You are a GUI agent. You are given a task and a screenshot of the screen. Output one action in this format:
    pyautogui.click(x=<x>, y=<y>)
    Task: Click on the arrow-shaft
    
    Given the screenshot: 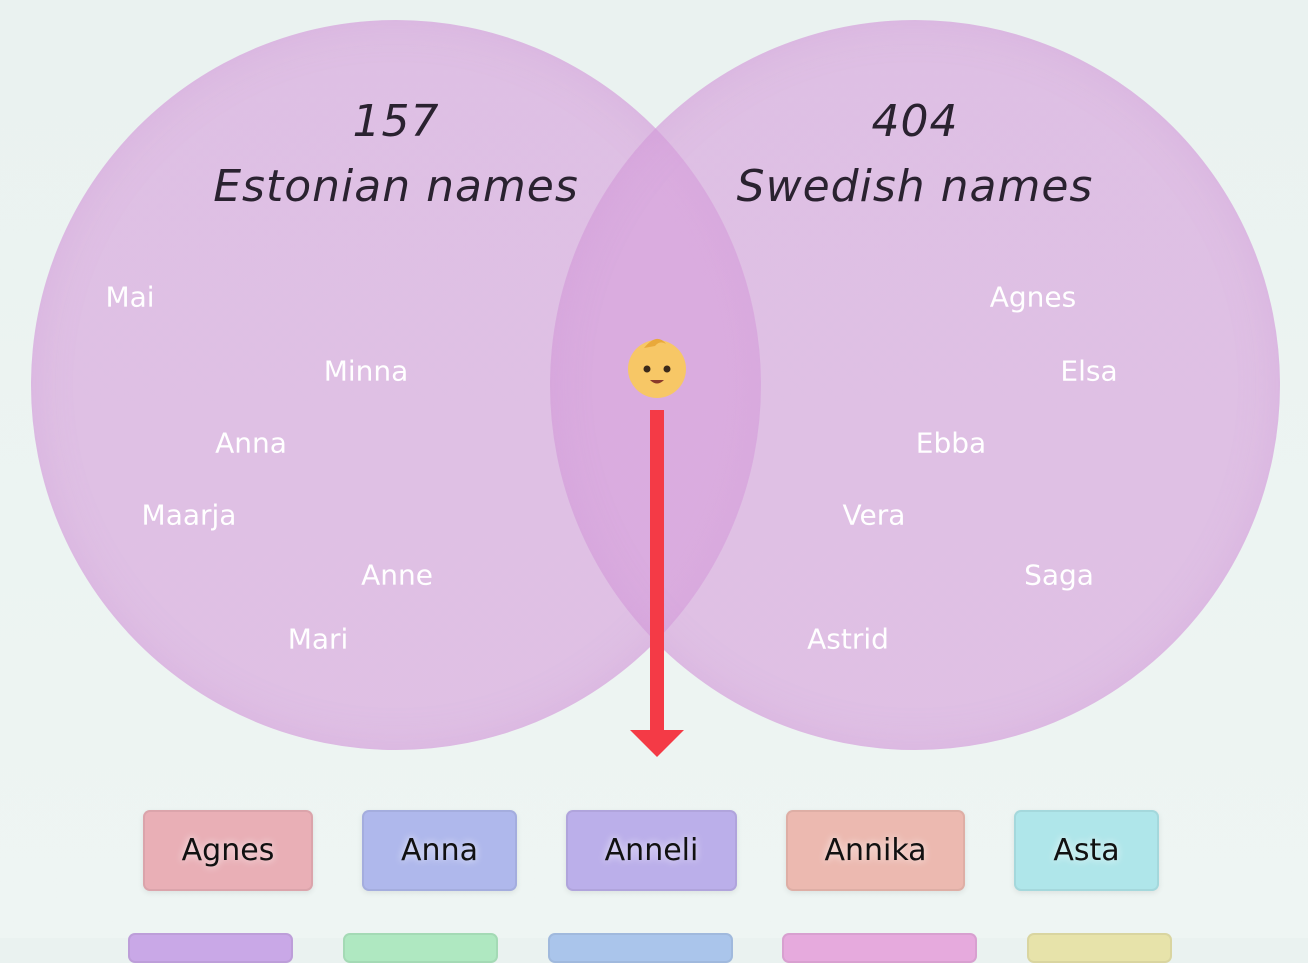 What is the action you would take?
    pyautogui.click(x=657, y=571)
    